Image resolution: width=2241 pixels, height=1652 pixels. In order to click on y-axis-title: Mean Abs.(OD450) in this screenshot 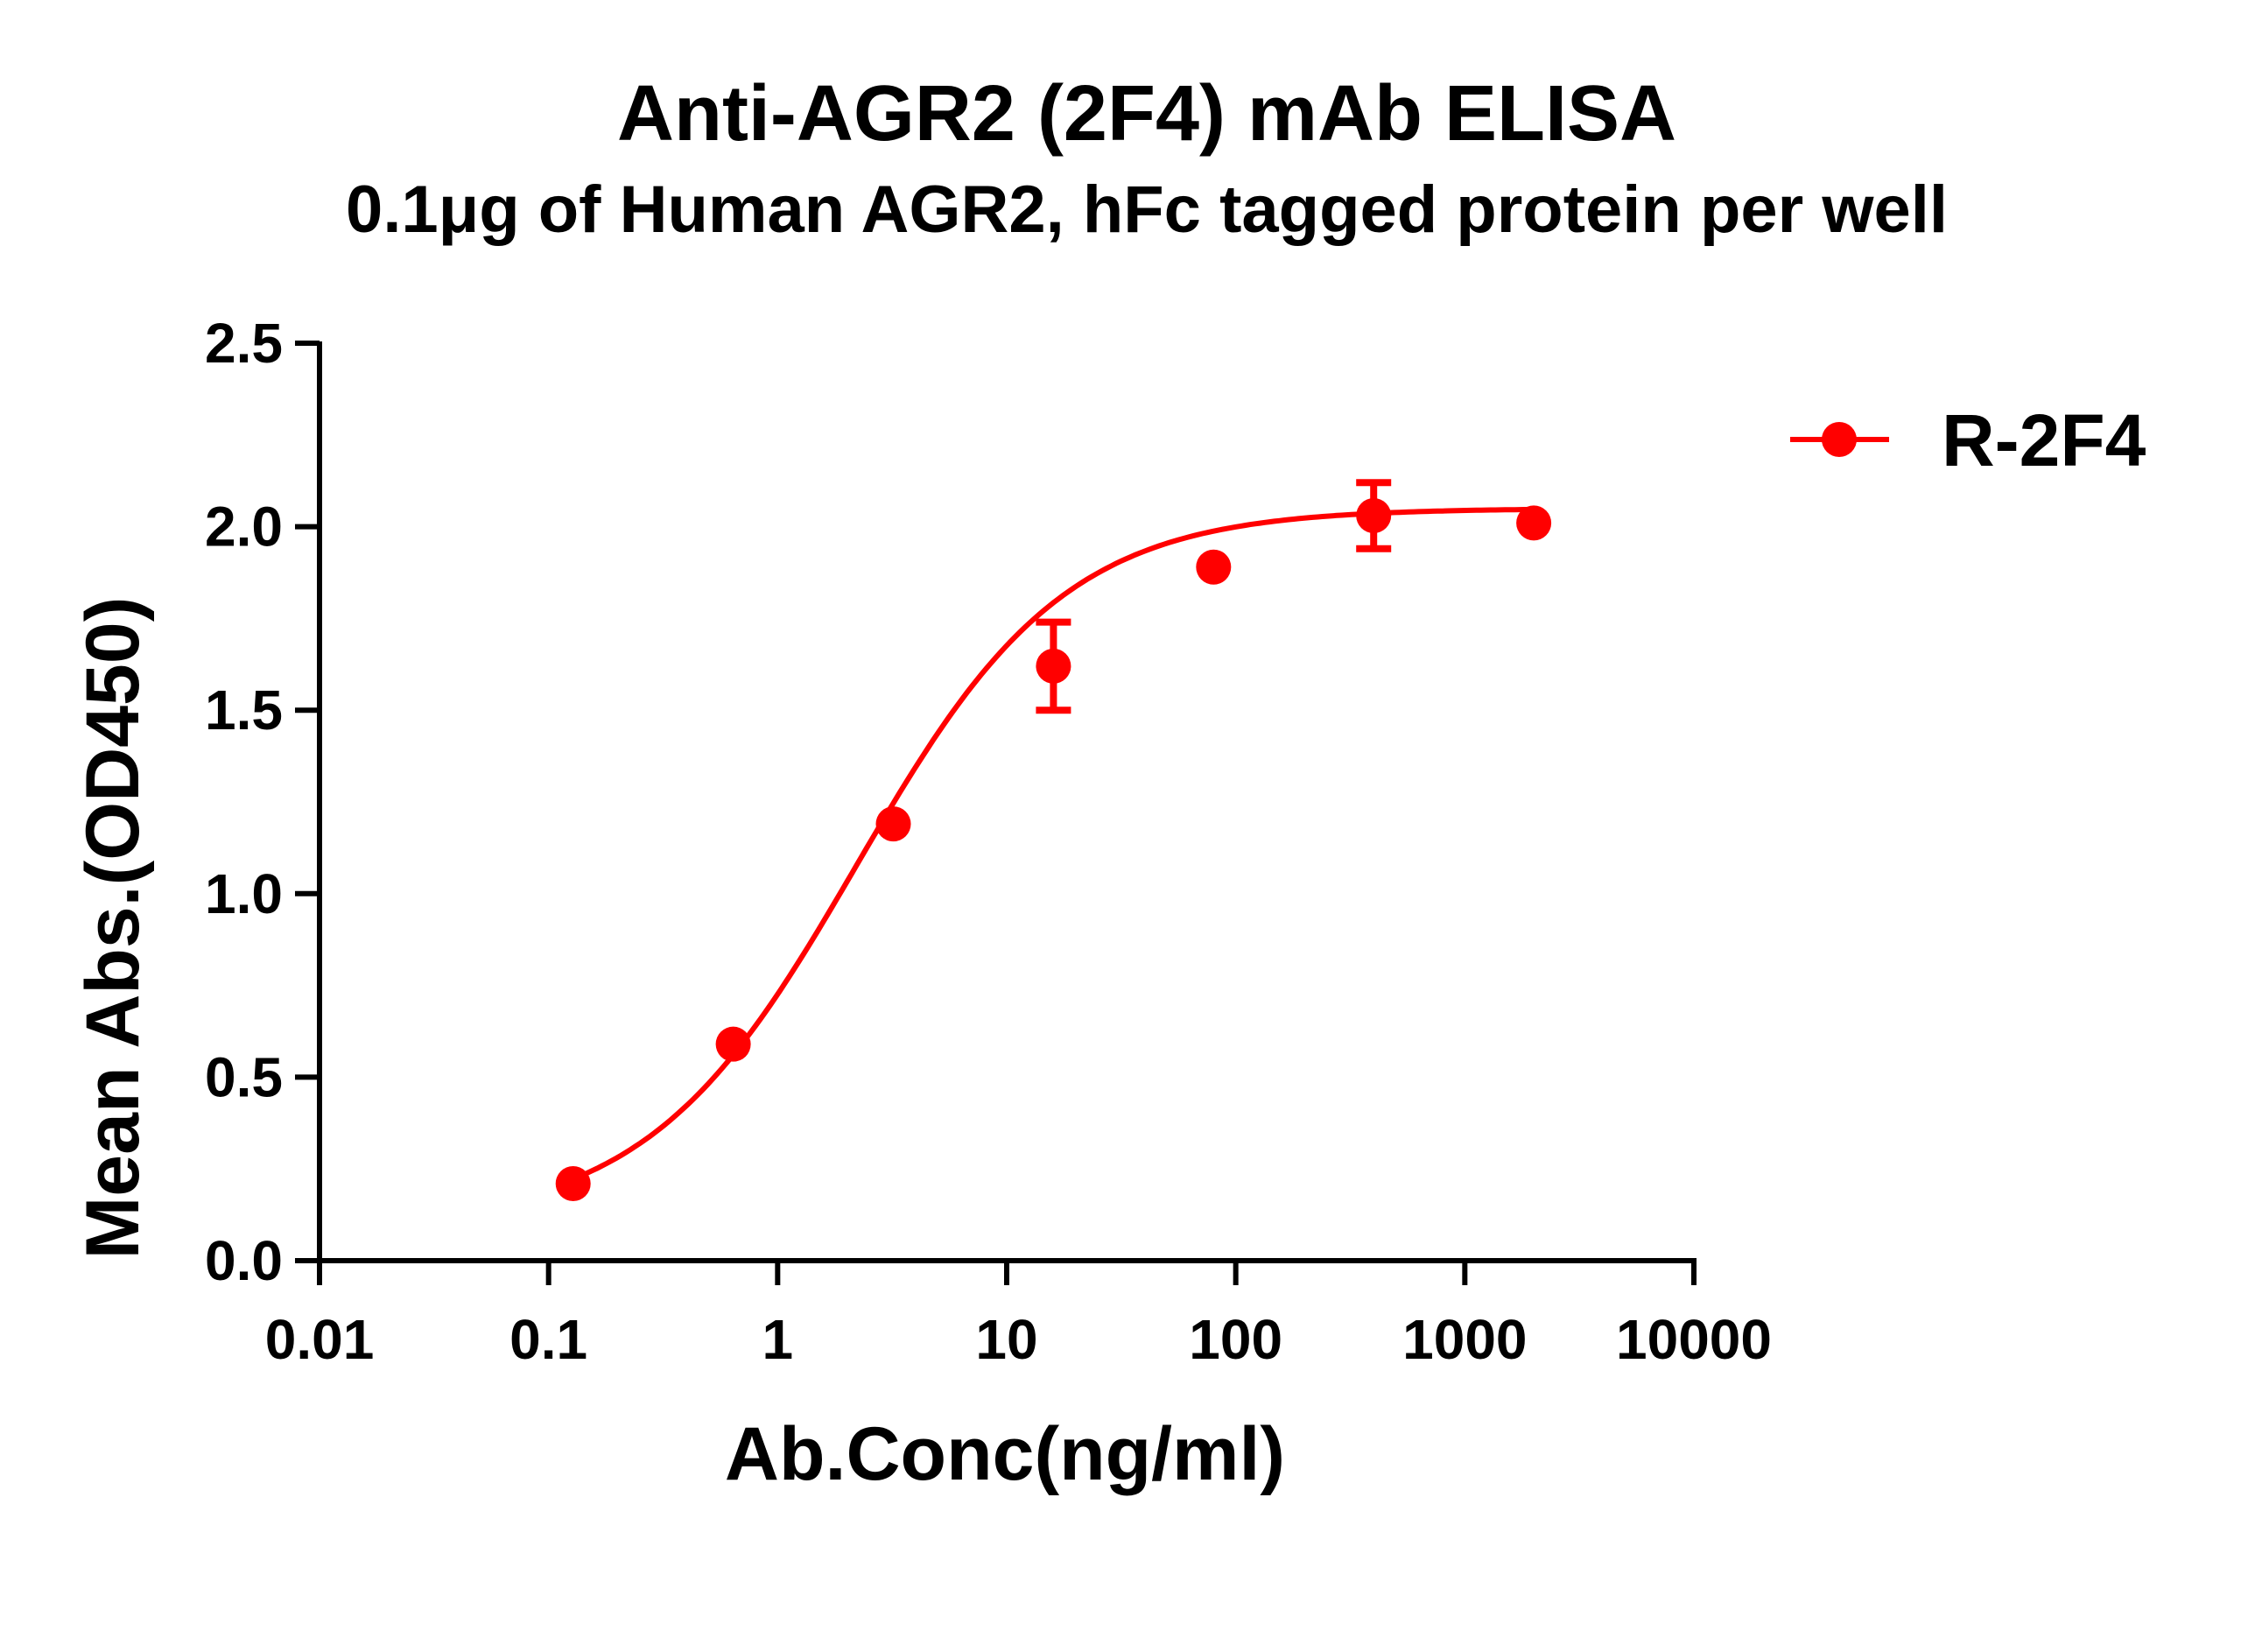, I will do `click(113, 929)`.